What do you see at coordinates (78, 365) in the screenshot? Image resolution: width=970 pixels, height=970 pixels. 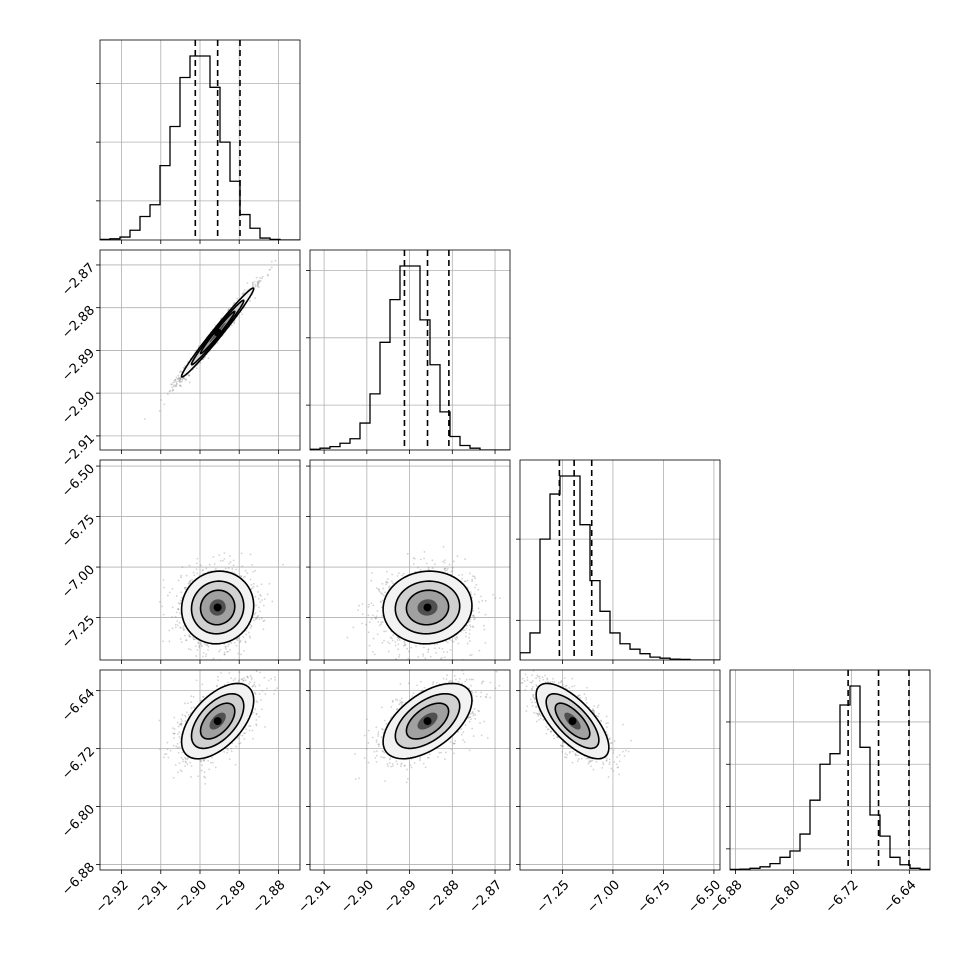 I see `y-tick-label: −2.89` at bounding box center [78, 365].